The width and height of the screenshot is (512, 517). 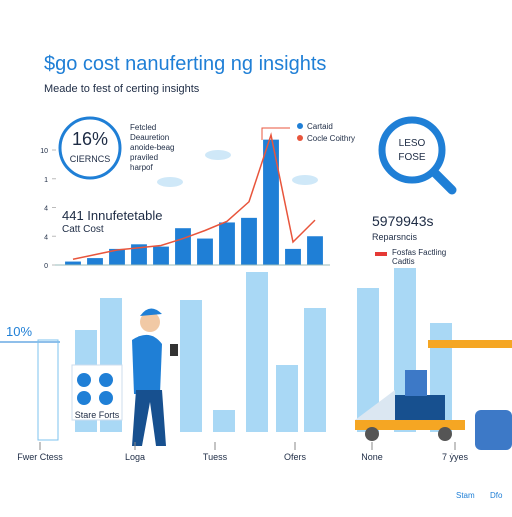 I want to click on note-line: praviled, so click(x=144, y=157).